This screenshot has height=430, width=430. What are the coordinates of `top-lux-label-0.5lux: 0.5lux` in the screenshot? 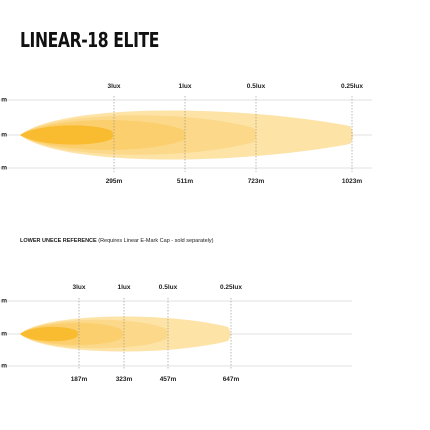 It's located at (256, 86).